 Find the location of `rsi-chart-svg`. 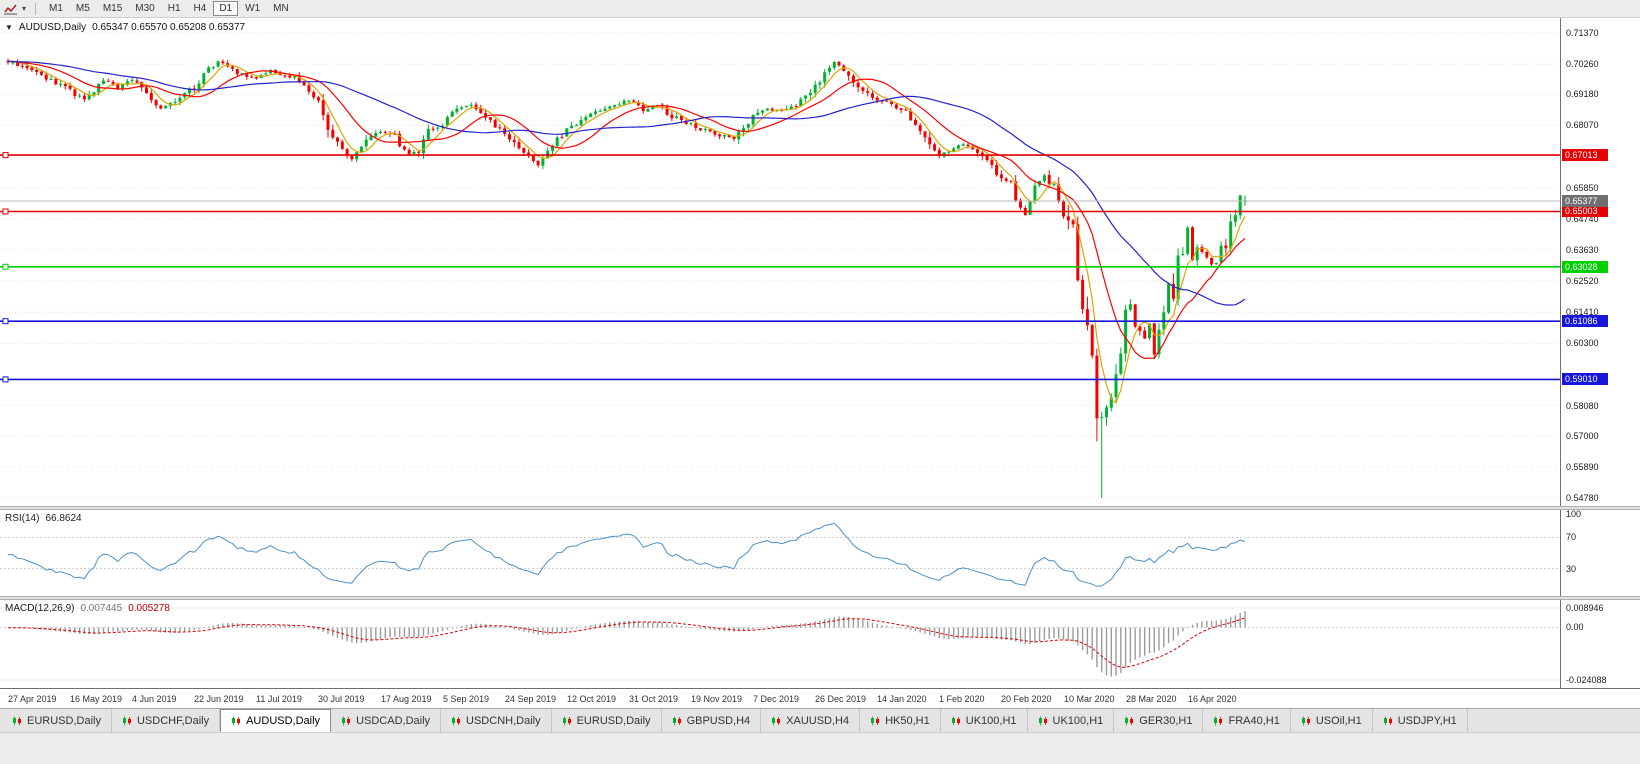

rsi-chart-svg is located at coordinates (780, 553).